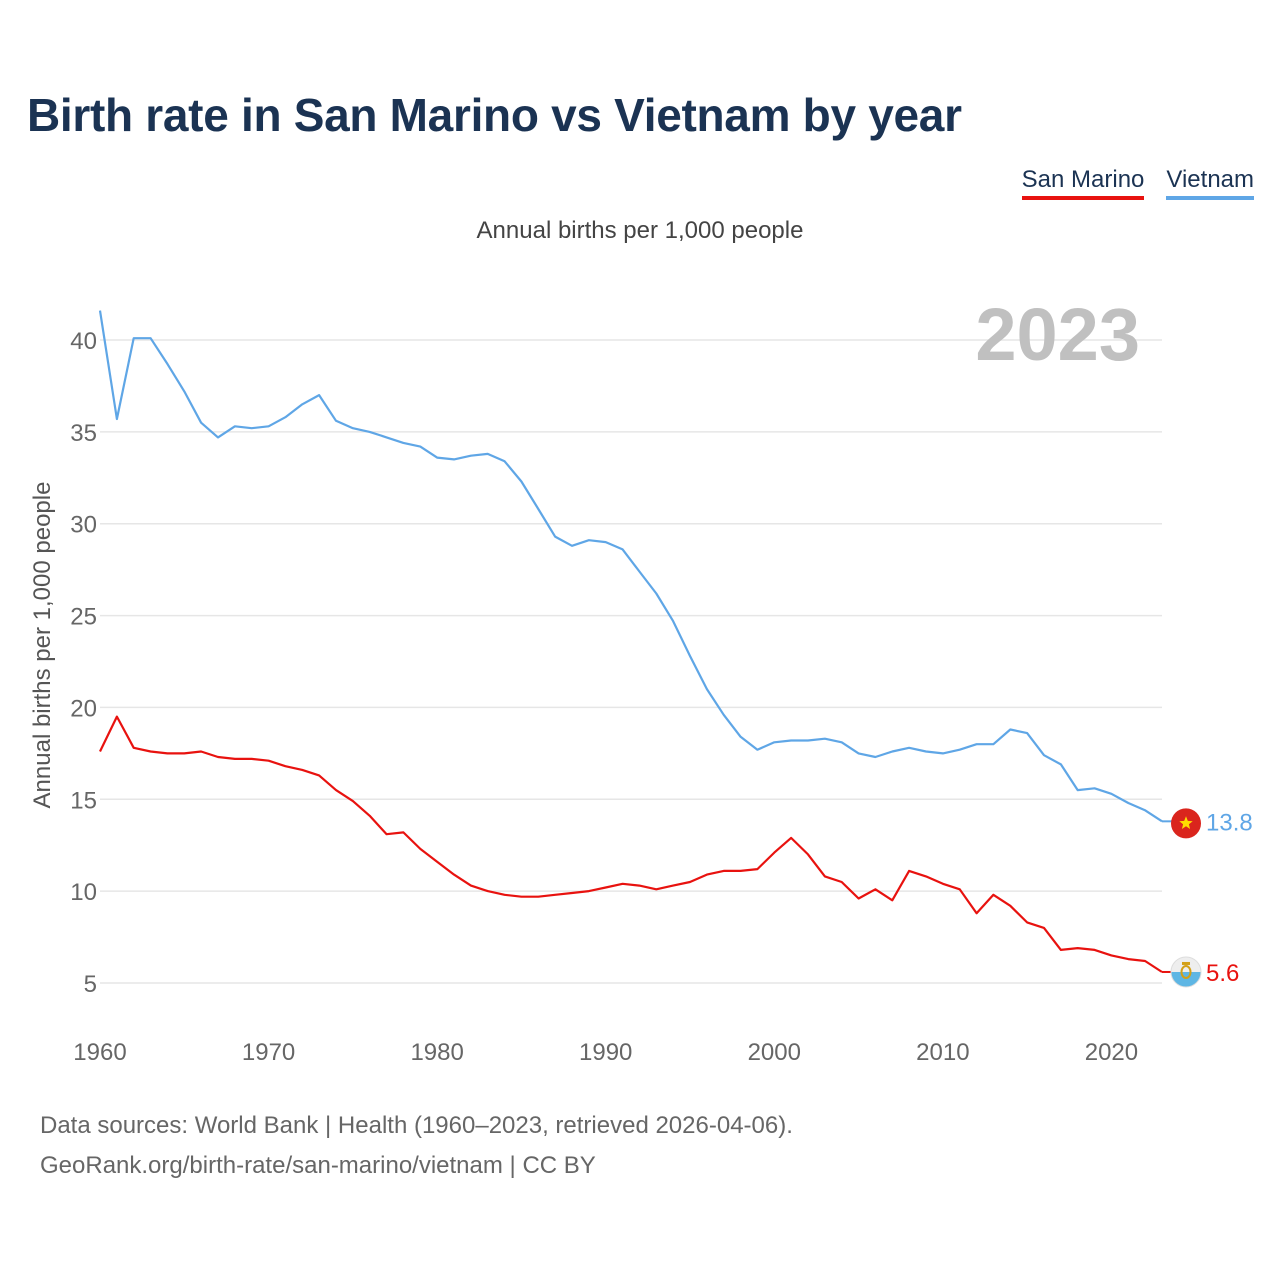 This screenshot has width=1280, height=1280. What do you see at coordinates (1083, 183) in the screenshot?
I see `legend-item-san-marino: San Marino` at bounding box center [1083, 183].